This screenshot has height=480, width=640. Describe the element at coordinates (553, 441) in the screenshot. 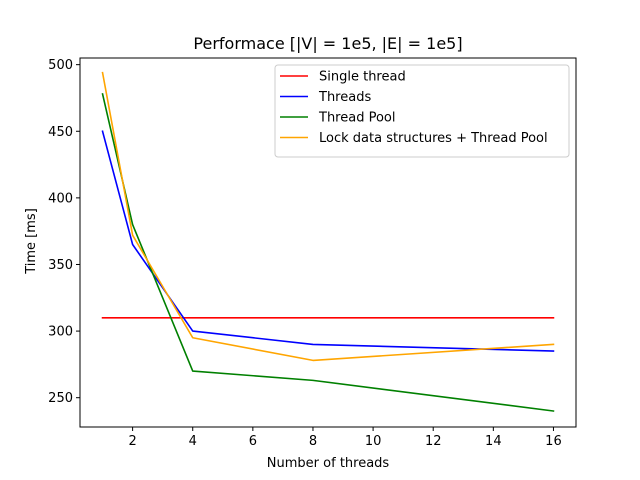

I see `x-tick-label-7: 16` at that location.